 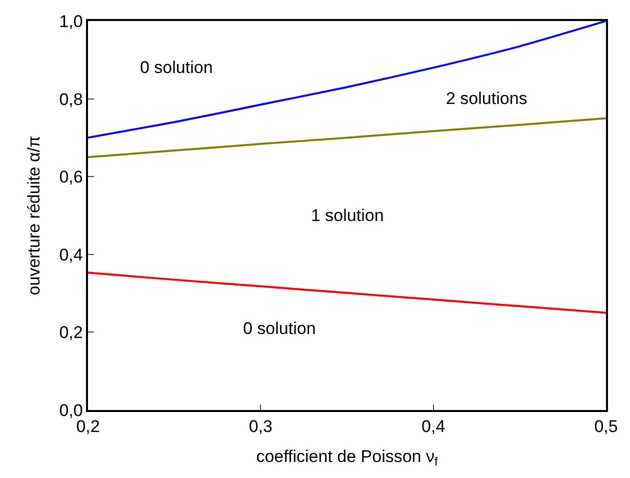 I want to click on y-tick-label: 0,8, so click(x=71, y=99).